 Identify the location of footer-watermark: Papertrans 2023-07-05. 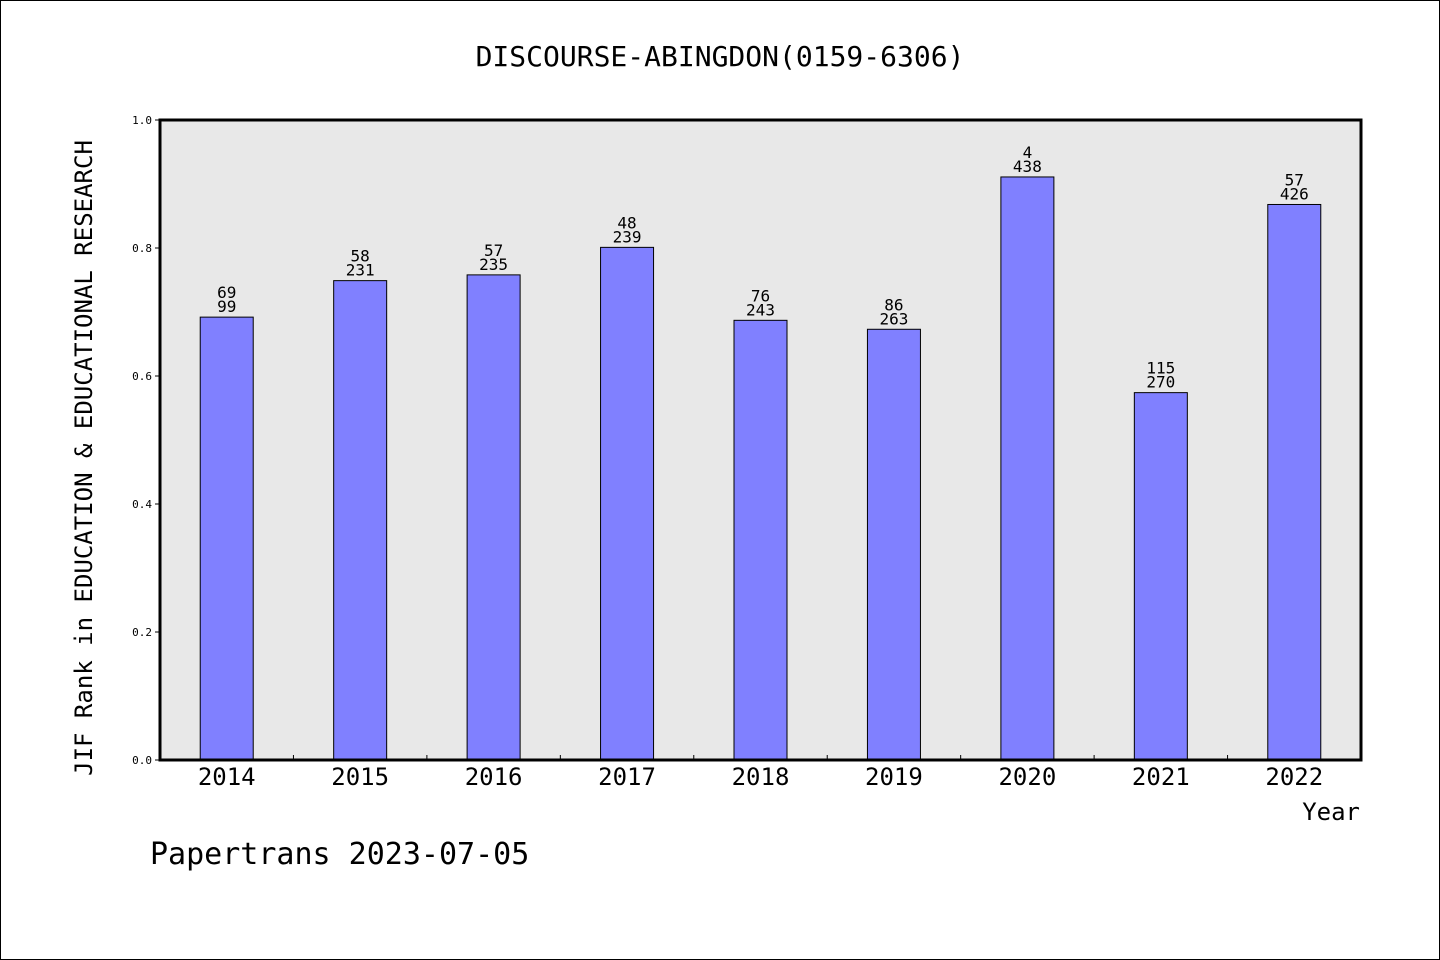
(339, 854).